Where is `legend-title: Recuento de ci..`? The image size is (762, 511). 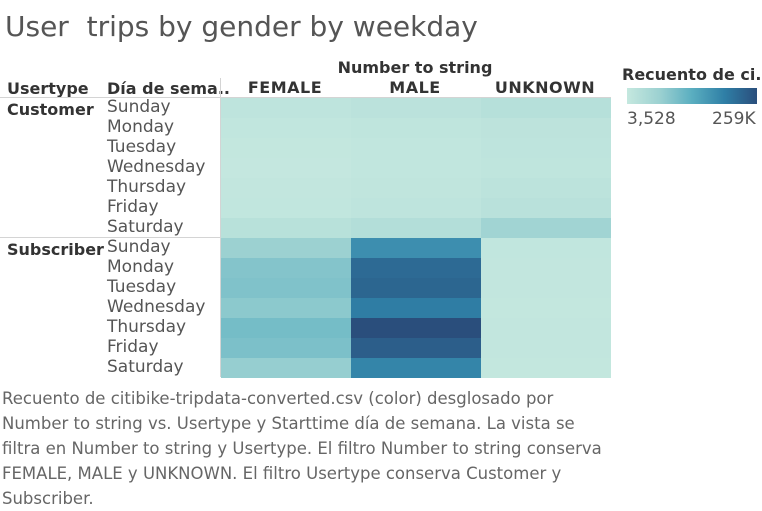
legend-title: Recuento de ci.. is located at coordinates (692, 74).